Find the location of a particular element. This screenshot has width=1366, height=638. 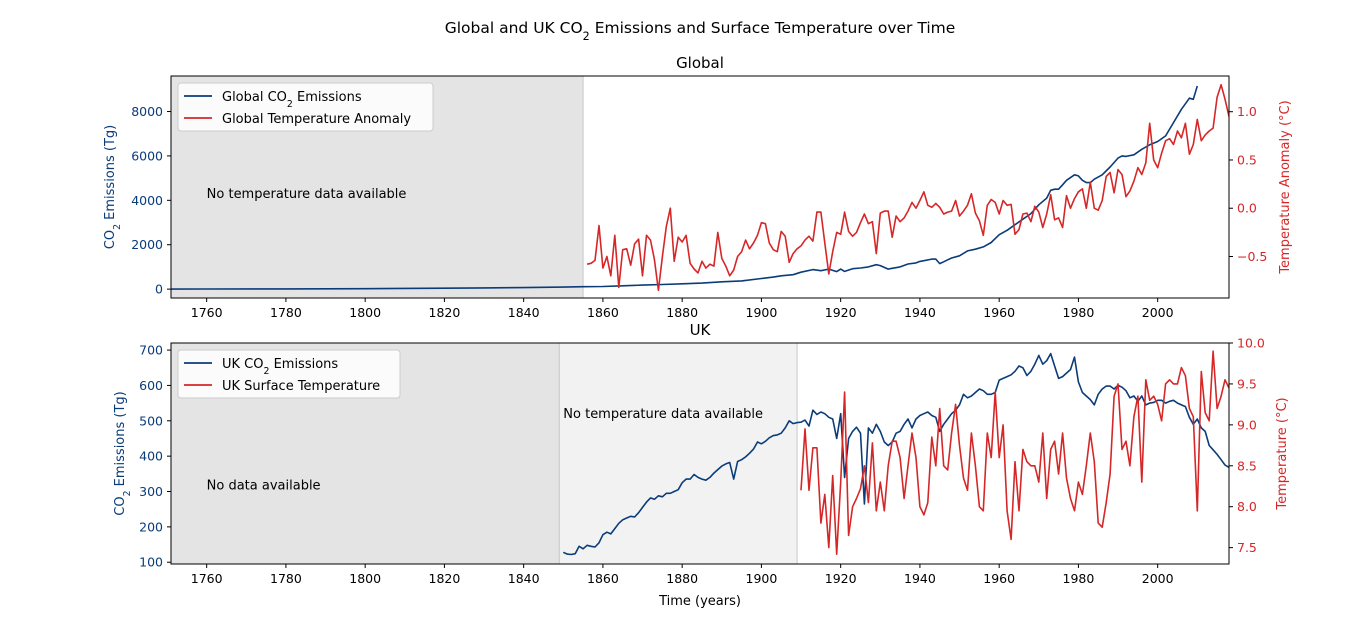

global-x-tick-label: 1960 is located at coordinates (999, 312).